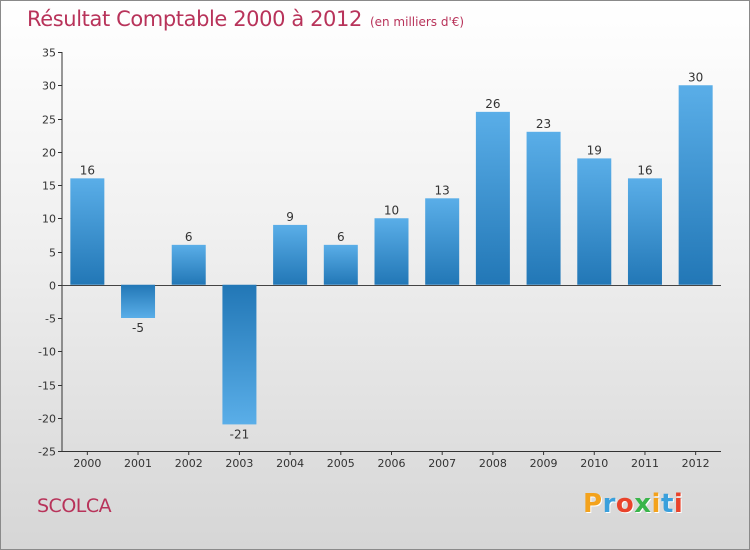  Describe the element at coordinates (392, 463) in the screenshot. I see `x-tick-label: 2006` at that location.